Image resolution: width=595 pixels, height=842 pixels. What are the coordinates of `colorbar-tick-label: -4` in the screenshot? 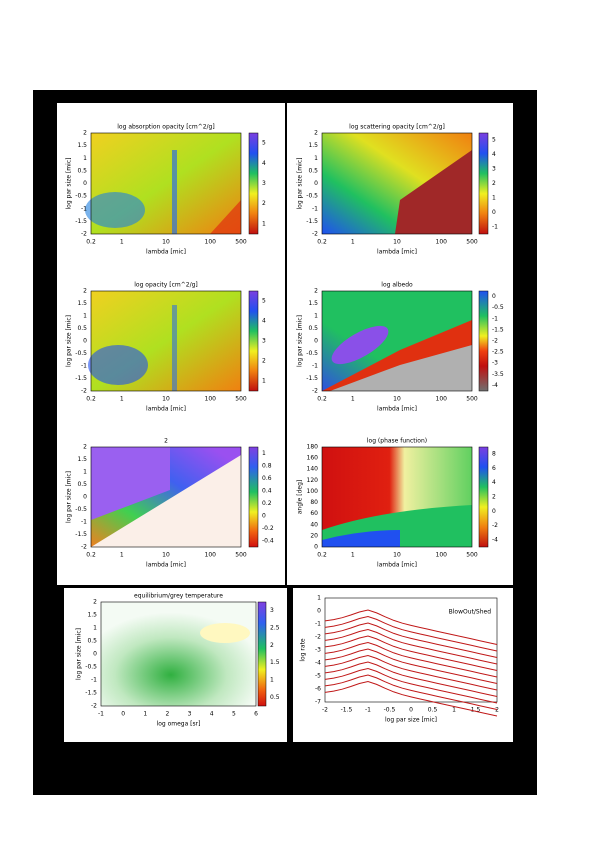 It's located at (495, 539).